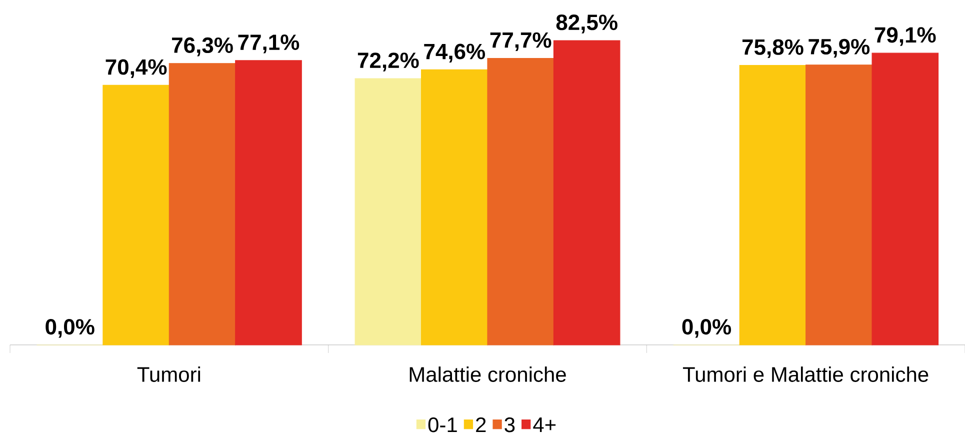 This screenshot has height=441, width=965. Describe the element at coordinates (454, 53) in the screenshot. I see `data-label: 74,6%` at that location.